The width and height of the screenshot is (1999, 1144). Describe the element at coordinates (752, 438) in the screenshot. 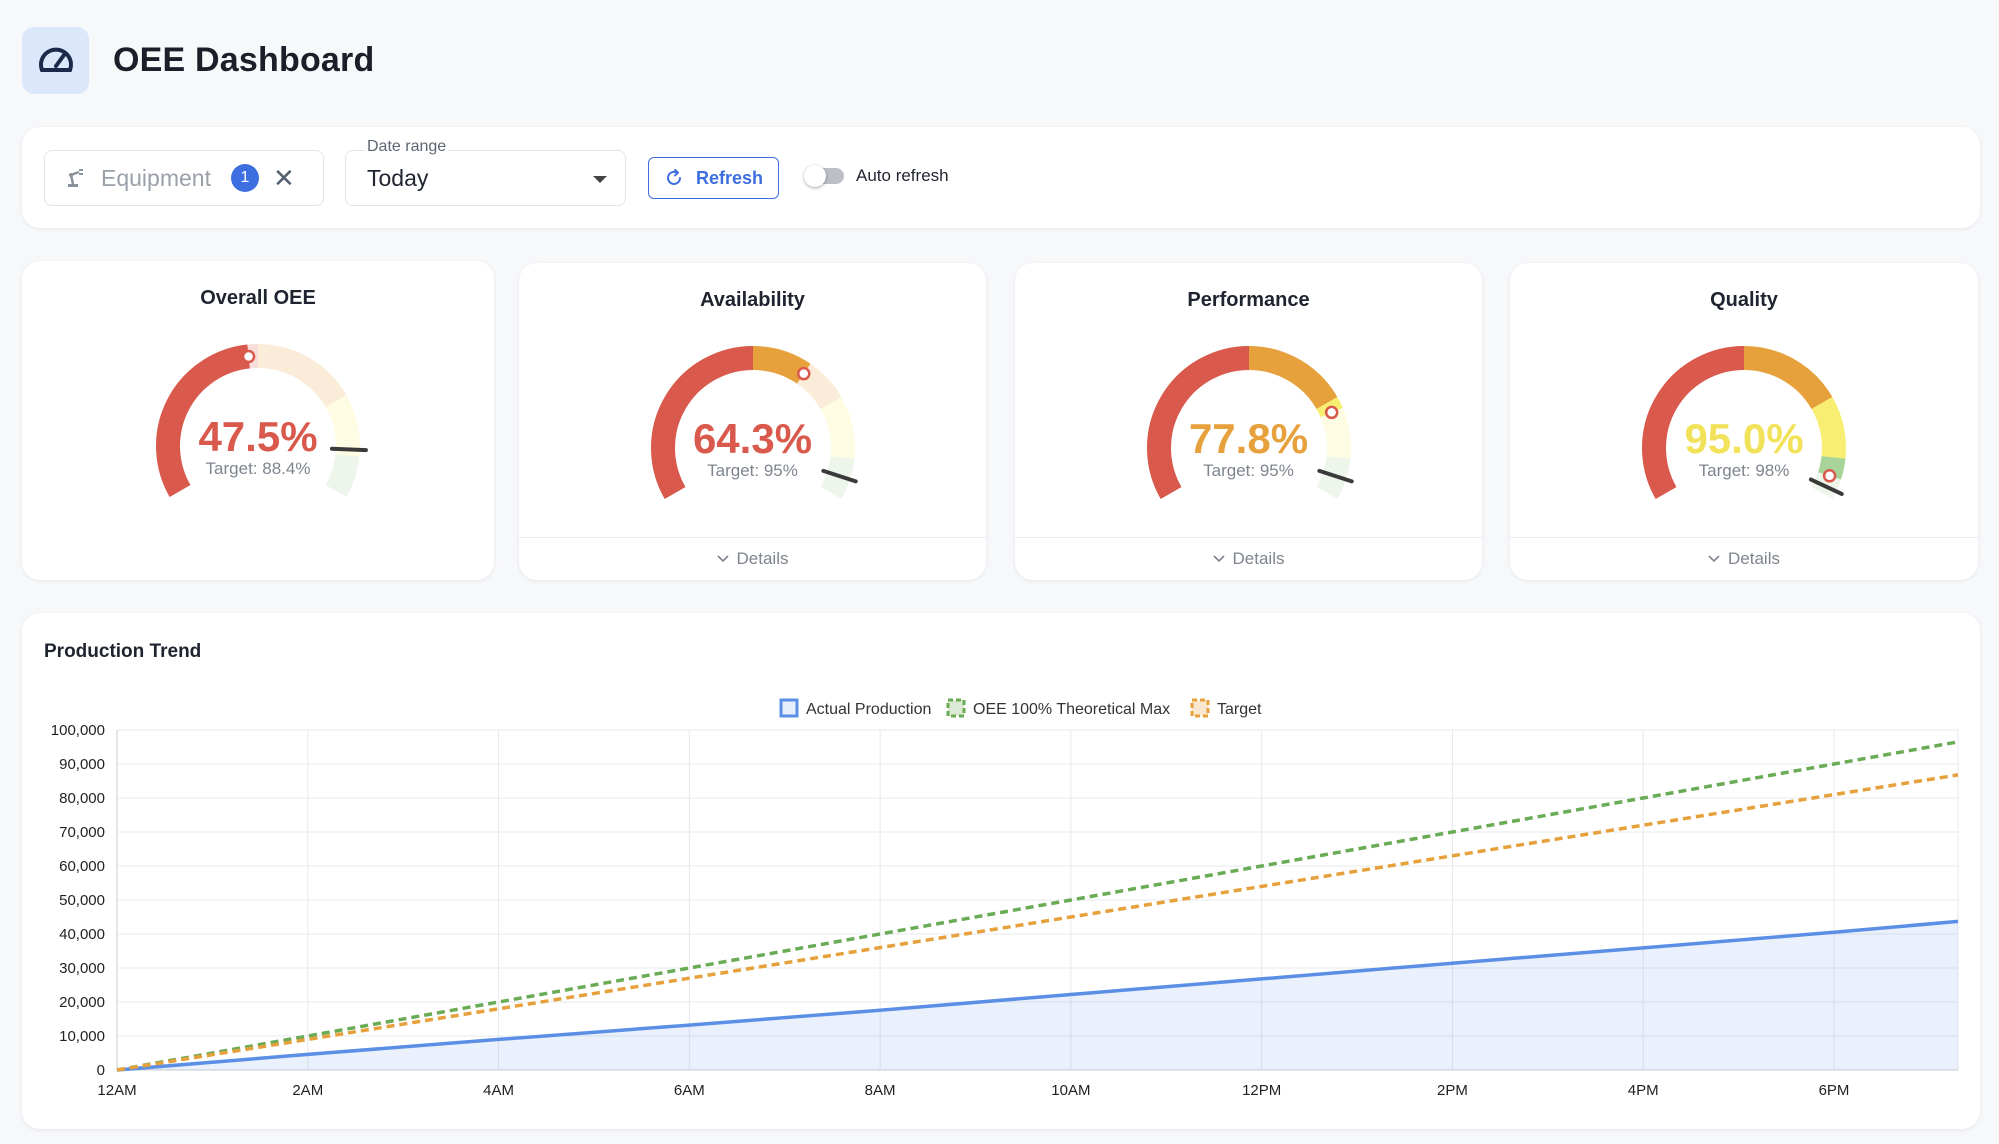

I see `gauge-value: 64.3%` at that location.